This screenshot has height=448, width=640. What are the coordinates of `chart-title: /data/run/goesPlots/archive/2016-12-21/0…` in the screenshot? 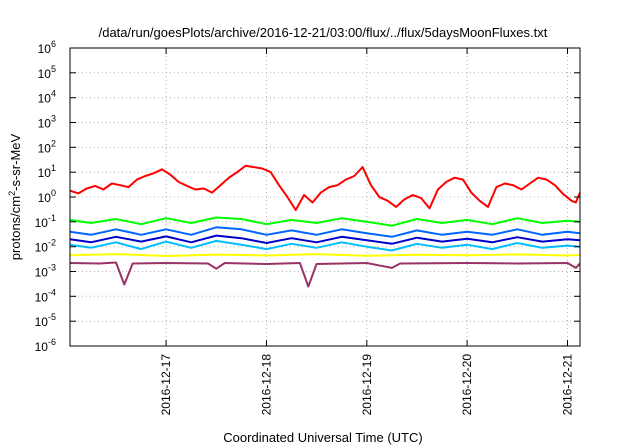 It's located at (323, 32).